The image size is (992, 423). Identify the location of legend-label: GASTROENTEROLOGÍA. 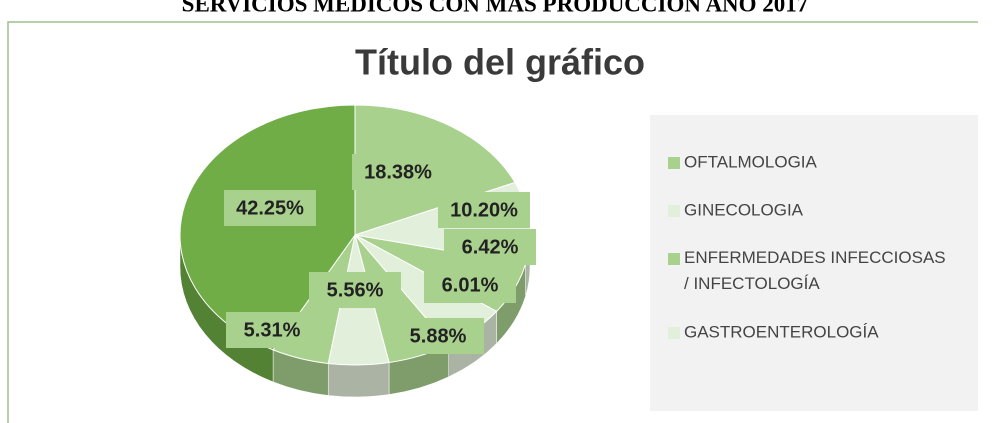
(781, 331).